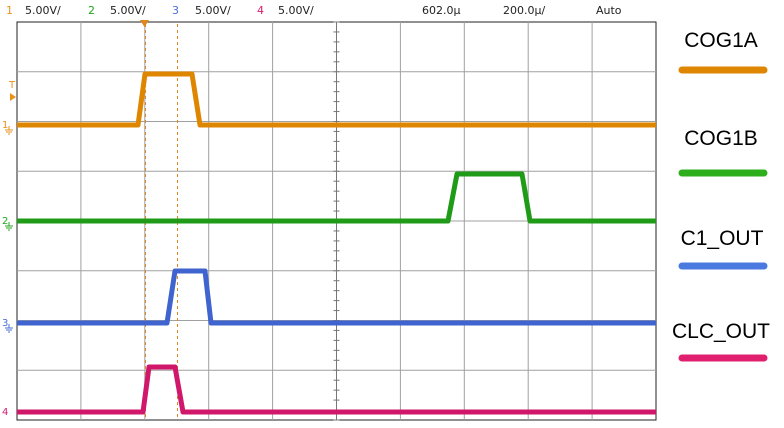 The height and width of the screenshot is (428, 784). Describe the element at coordinates (9, 130) in the screenshot. I see `ch1-ground-icon` at that location.